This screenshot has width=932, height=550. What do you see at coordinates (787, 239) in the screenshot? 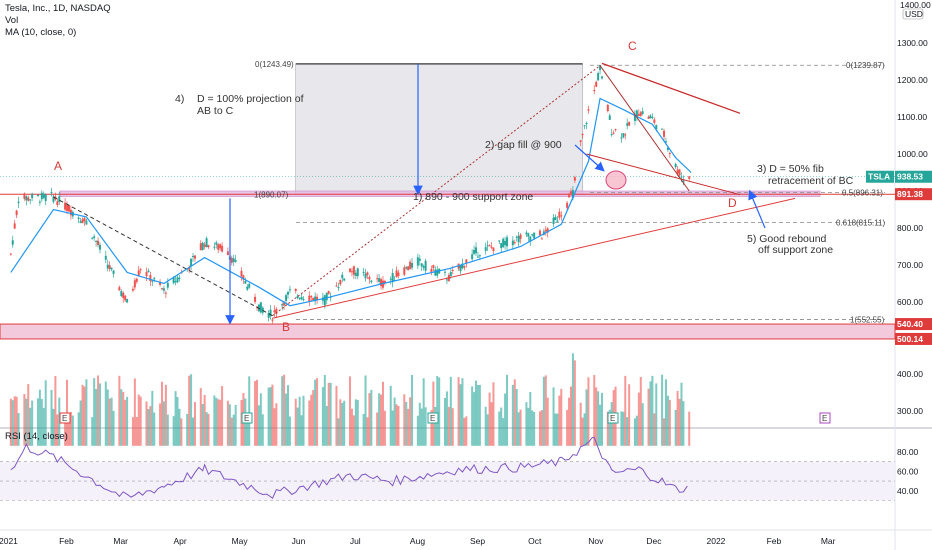
I see `annotation-5-line1: 5) Good rebound` at bounding box center [787, 239].